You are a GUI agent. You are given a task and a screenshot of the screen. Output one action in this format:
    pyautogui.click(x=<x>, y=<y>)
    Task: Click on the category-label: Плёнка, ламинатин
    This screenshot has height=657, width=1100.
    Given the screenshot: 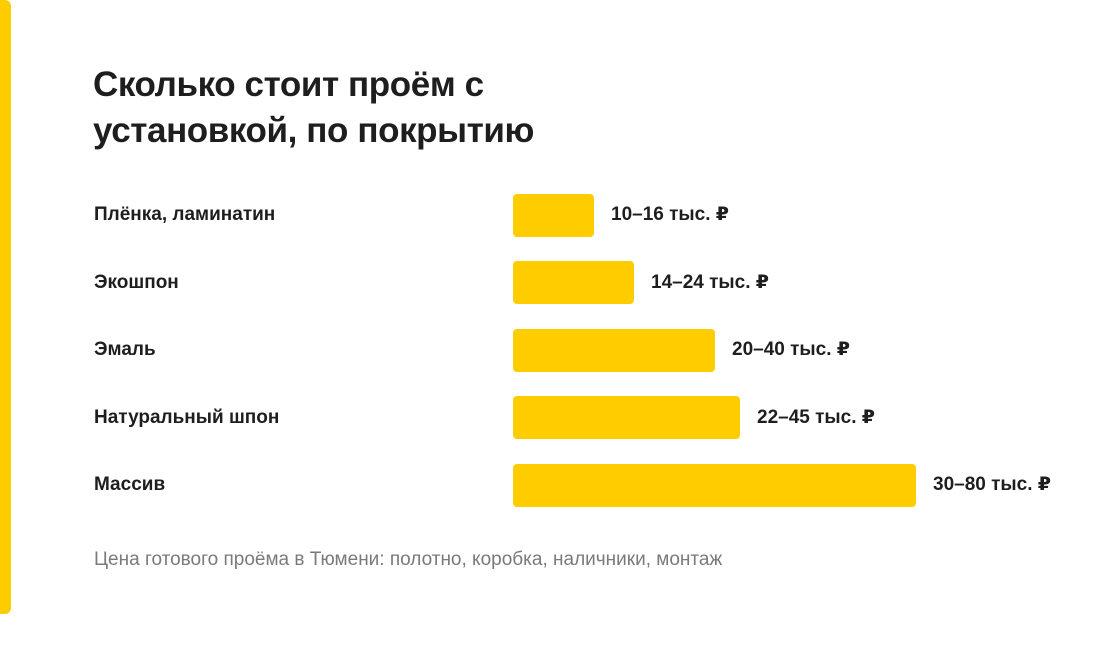 What is the action you would take?
    pyautogui.click(x=185, y=214)
    